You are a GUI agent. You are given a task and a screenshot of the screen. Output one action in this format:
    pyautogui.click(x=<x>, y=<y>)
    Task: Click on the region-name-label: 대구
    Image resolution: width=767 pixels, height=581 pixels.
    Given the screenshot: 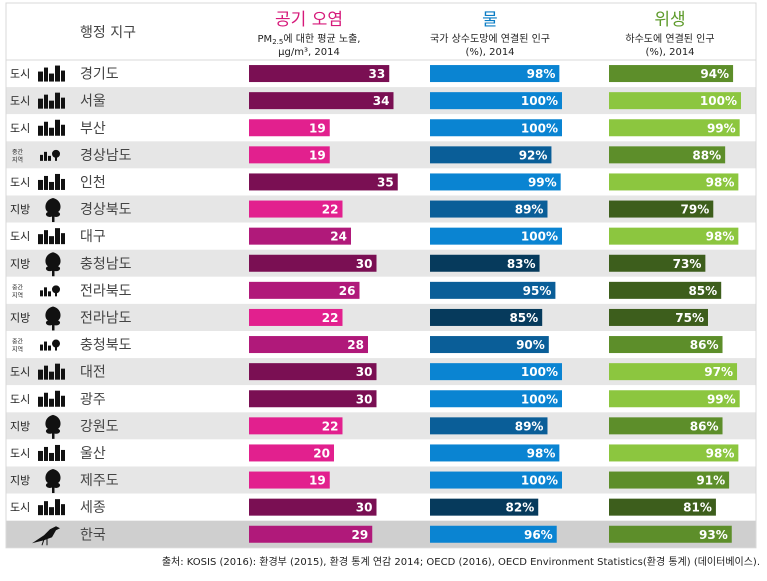 What is the action you would take?
    pyautogui.click(x=93, y=237)
    